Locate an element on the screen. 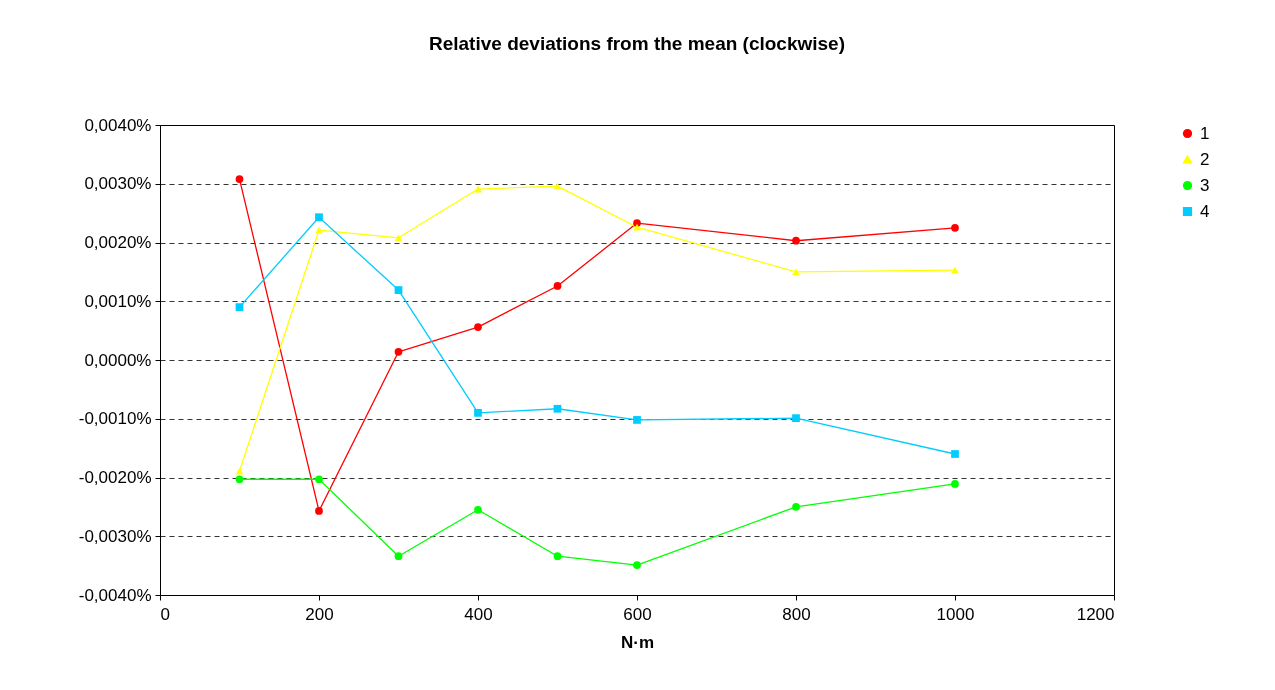 The width and height of the screenshot is (1275, 690). y-tick-label: -0,0030% is located at coordinates (115, 536).